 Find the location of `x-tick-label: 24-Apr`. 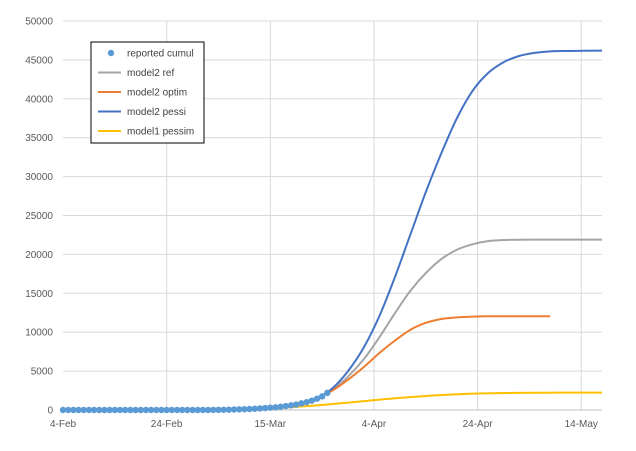

x-tick-label: 24-Apr is located at coordinates (478, 424).